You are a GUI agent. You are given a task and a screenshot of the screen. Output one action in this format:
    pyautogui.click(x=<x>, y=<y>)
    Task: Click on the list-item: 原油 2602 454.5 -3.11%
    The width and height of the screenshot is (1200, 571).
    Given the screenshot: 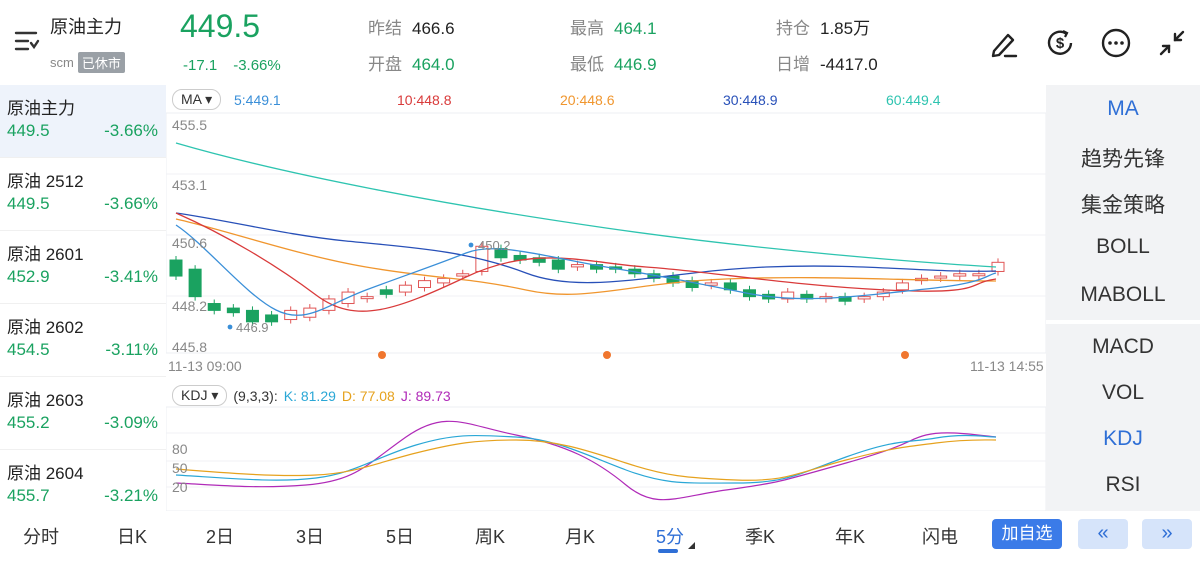 What is the action you would take?
    pyautogui.click(x=83, y=340)
    